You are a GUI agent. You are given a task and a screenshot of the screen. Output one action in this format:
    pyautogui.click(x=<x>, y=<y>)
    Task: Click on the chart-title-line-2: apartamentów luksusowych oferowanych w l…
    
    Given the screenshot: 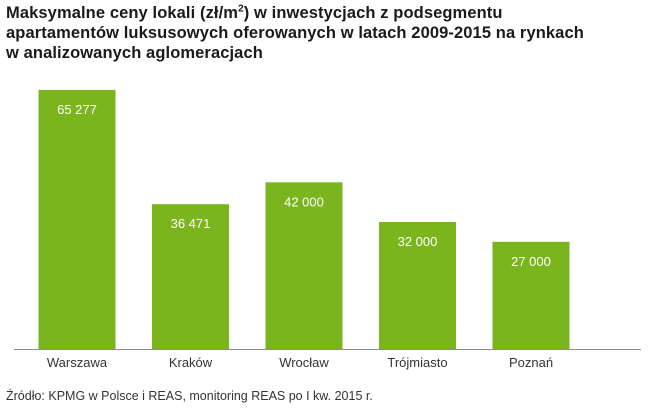 What is the action you would take?
    pyautogui.click(x=295, y=33)
    